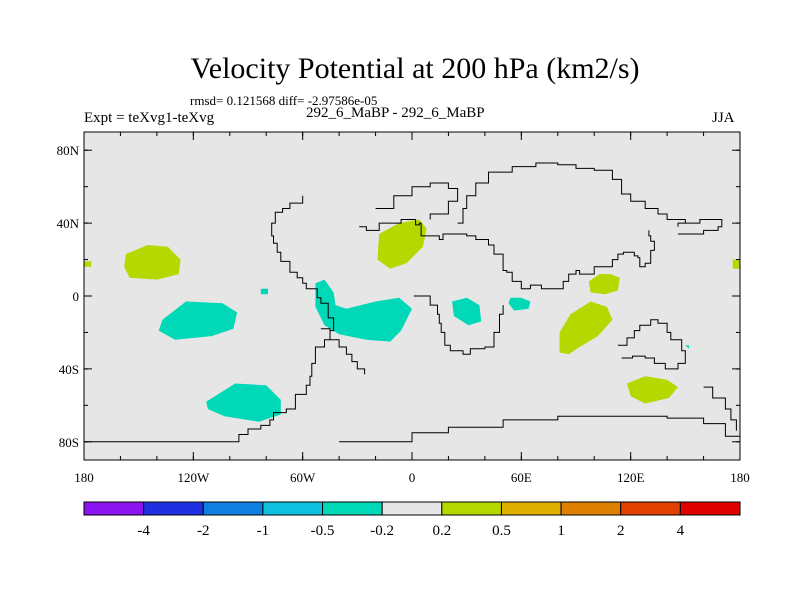  Describe the element at coordinates (76, 296) in the screenshot. I see `lat-tick-label: 0` at that location.